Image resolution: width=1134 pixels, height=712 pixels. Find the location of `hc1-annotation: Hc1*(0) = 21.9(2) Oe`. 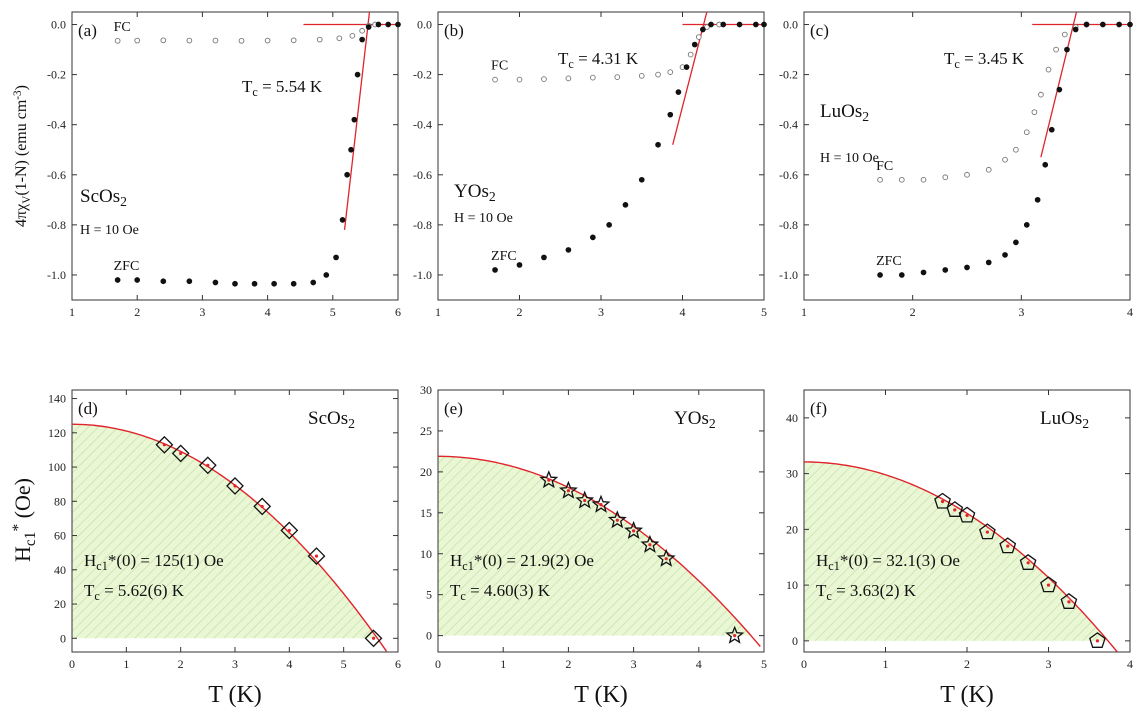

hc1-annotation: Hc1*(0) = 21.9(2) Oe is located at coordinates (522, 562).